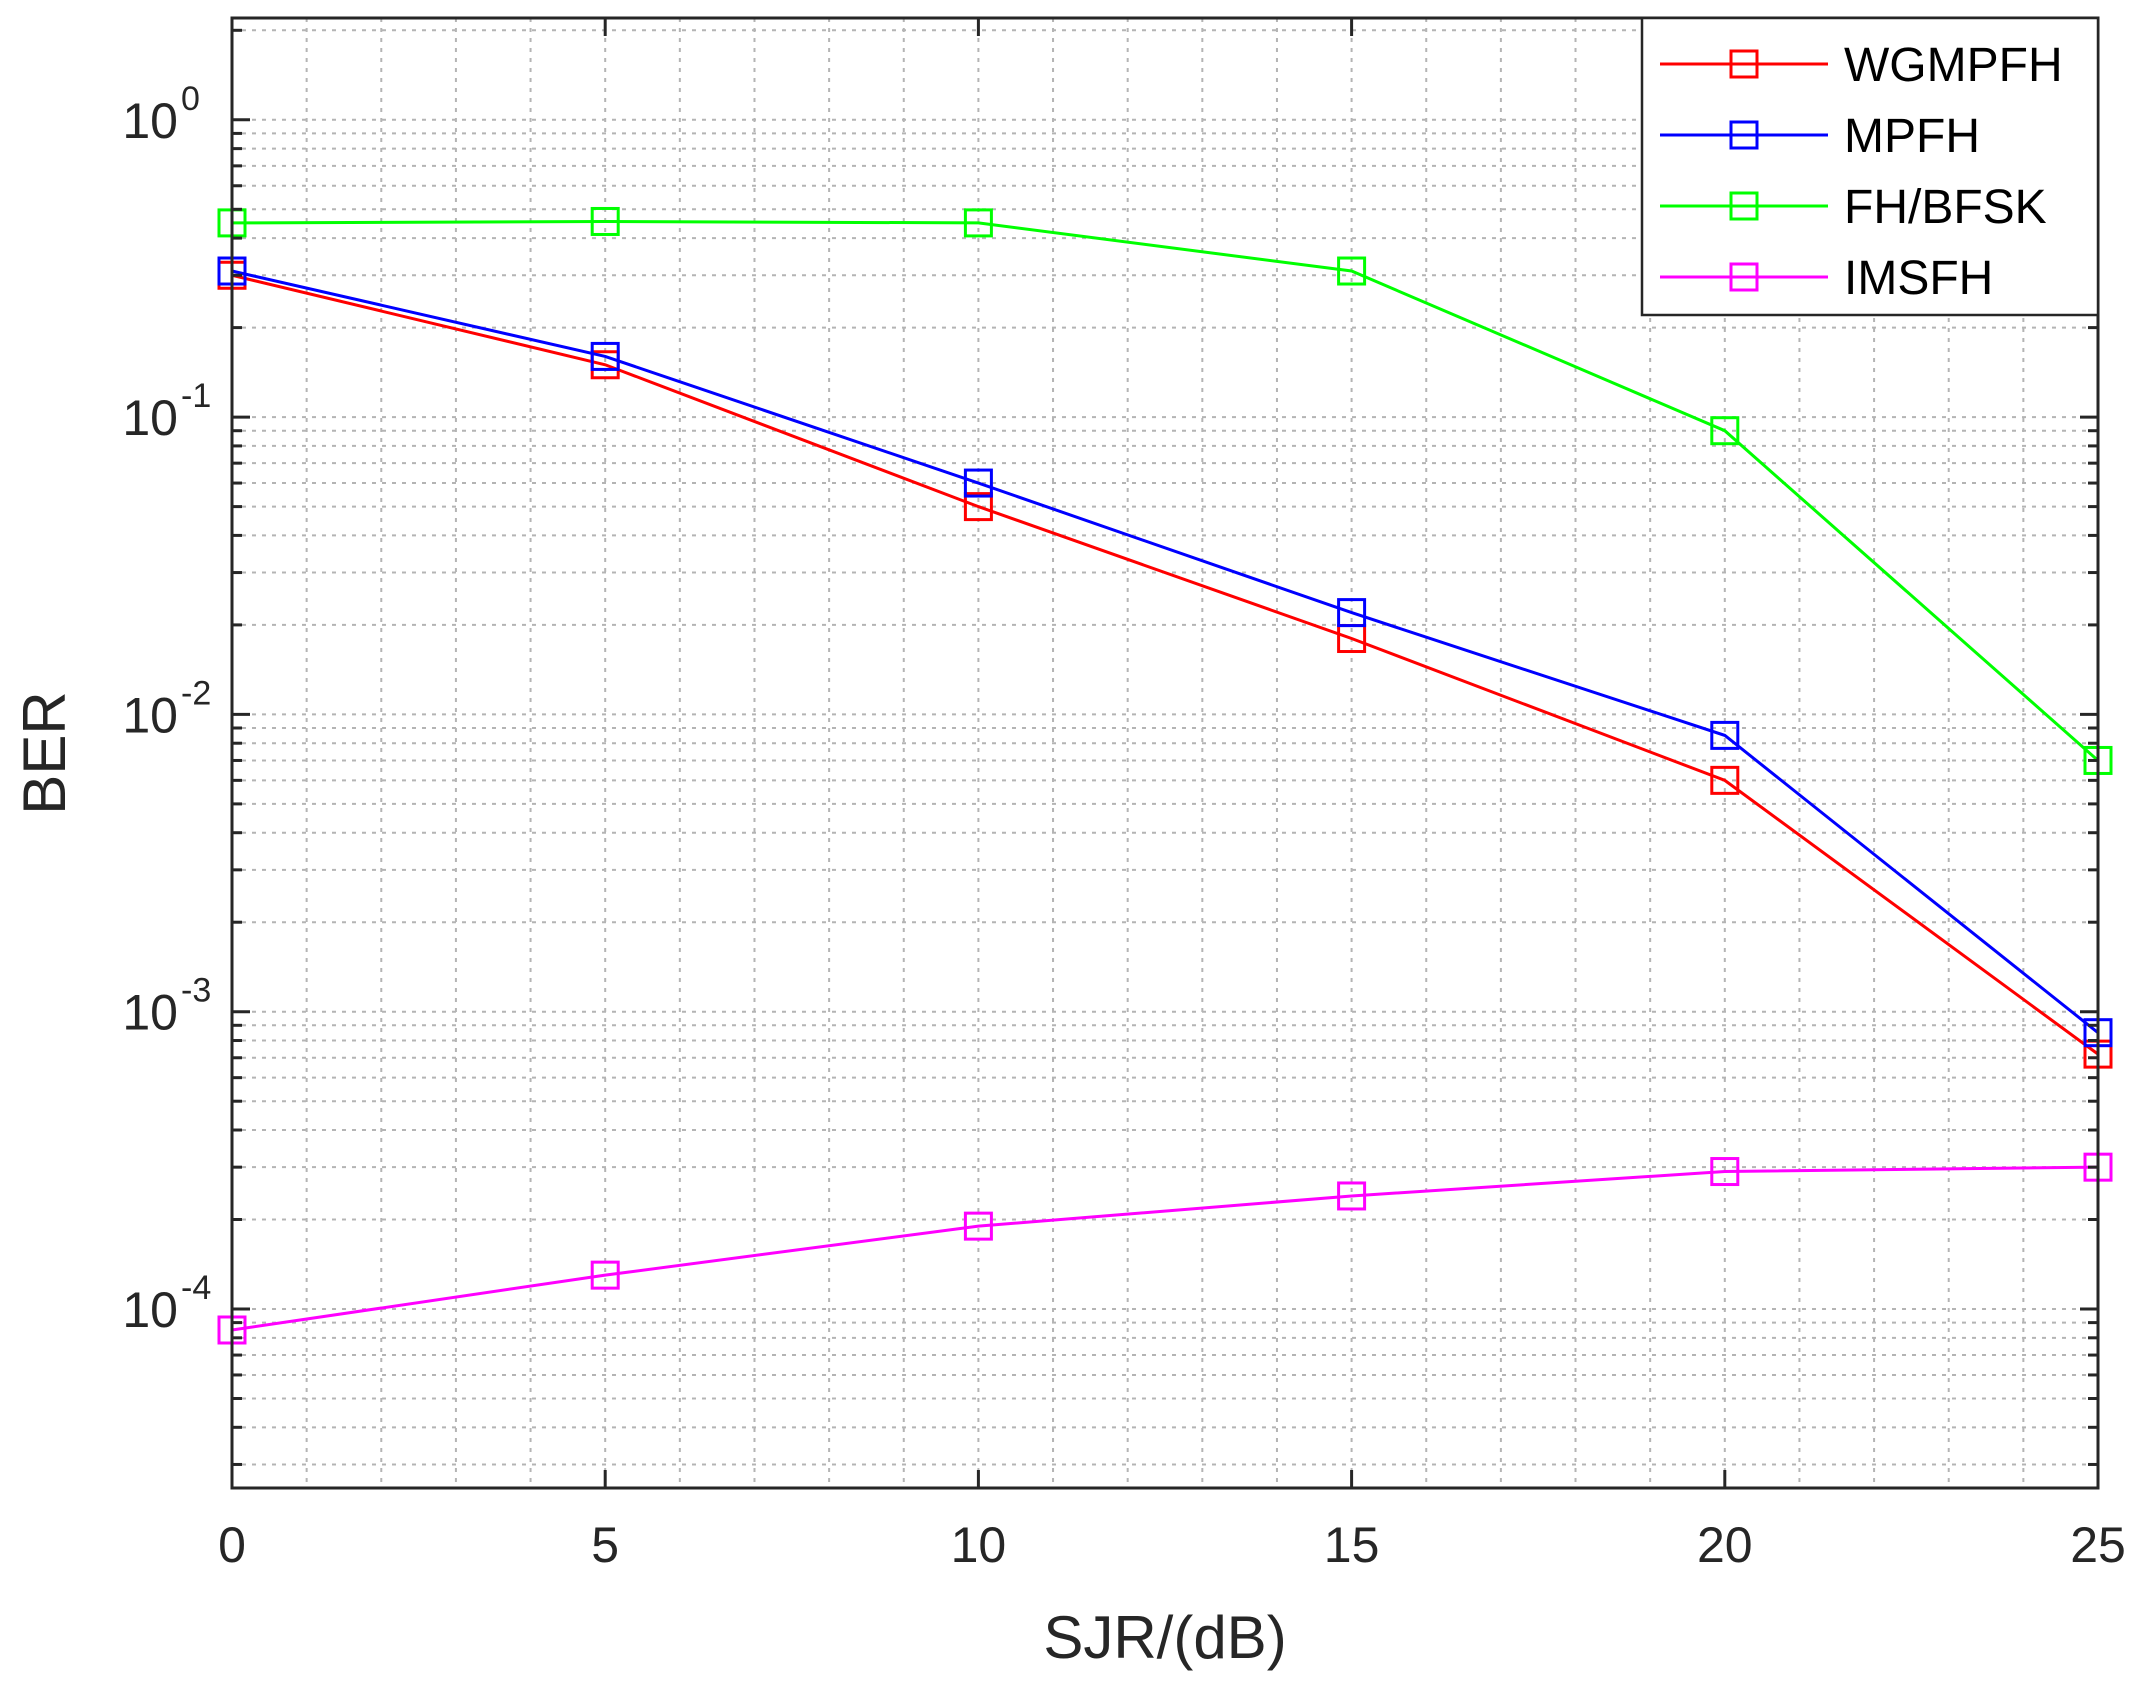 This screenshot has height=1688, width=2137. What do you see at coordinates (979, 1545) in the screenshot?
I see `x-tick-label: 10` at bounding box center [979, 1545].